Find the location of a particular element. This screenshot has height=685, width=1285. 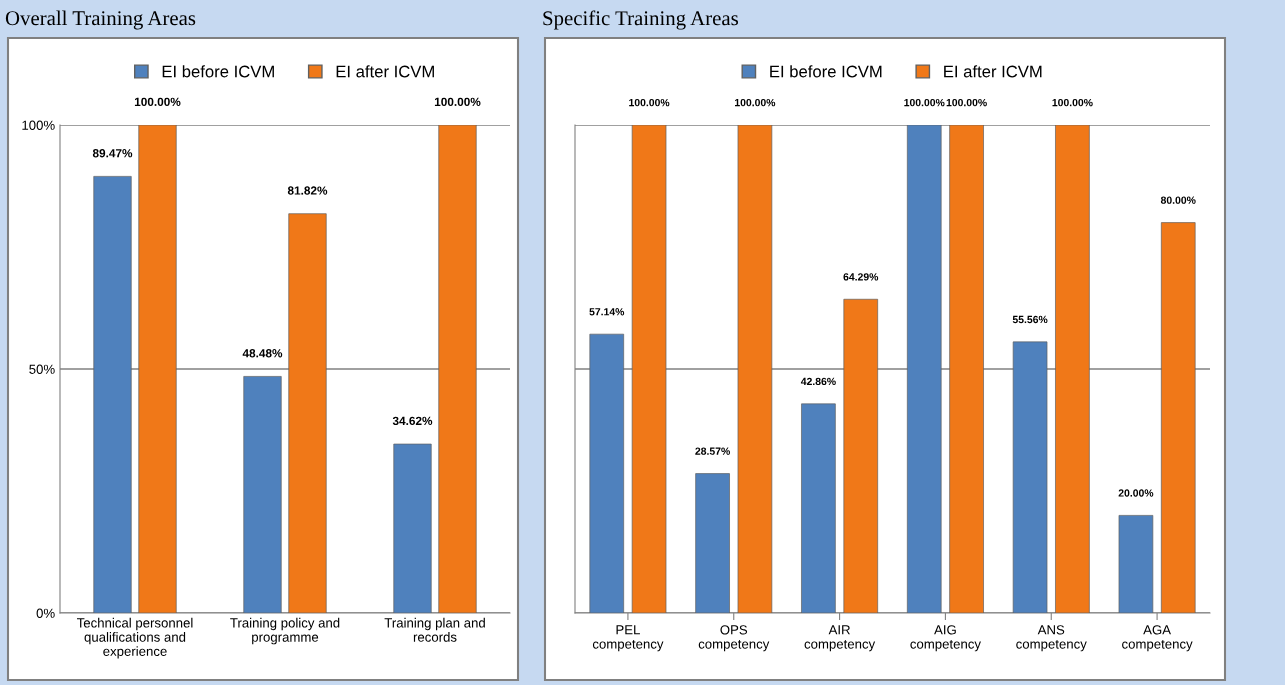

data-label: 28.57% is located at coordinates (712, 451).